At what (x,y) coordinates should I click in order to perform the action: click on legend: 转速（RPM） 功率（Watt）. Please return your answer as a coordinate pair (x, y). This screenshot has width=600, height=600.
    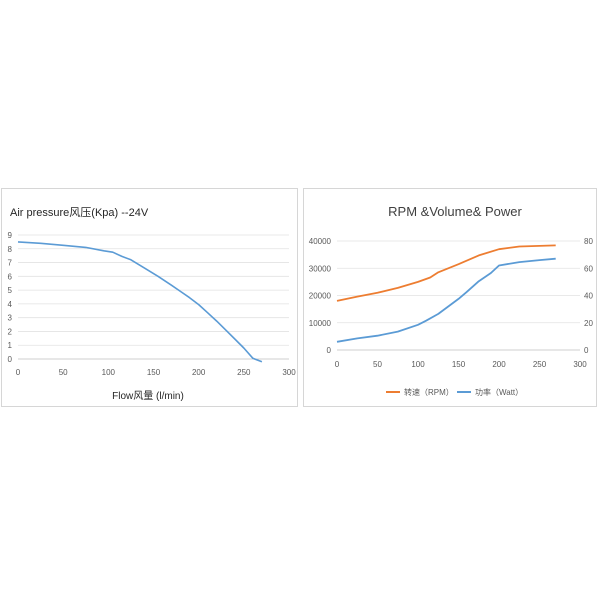
    Looking at the image, I should click on (454, 392).